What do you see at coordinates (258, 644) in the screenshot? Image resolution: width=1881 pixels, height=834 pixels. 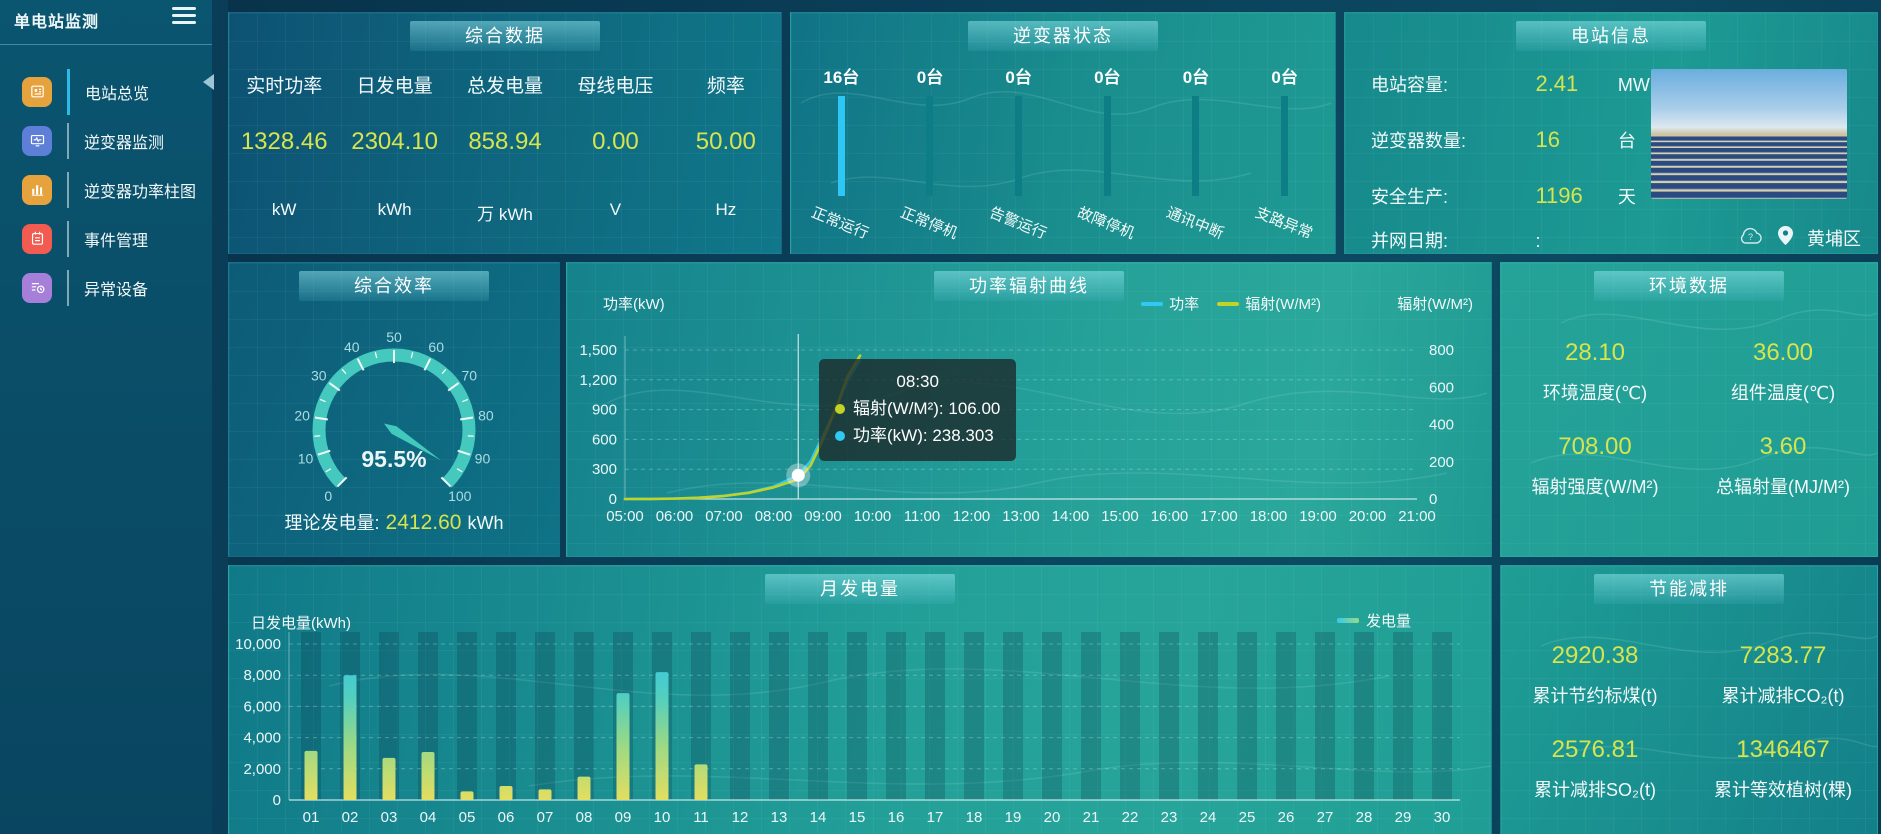 I see `svg-text: 10,000` at bounding box center [258, 644].